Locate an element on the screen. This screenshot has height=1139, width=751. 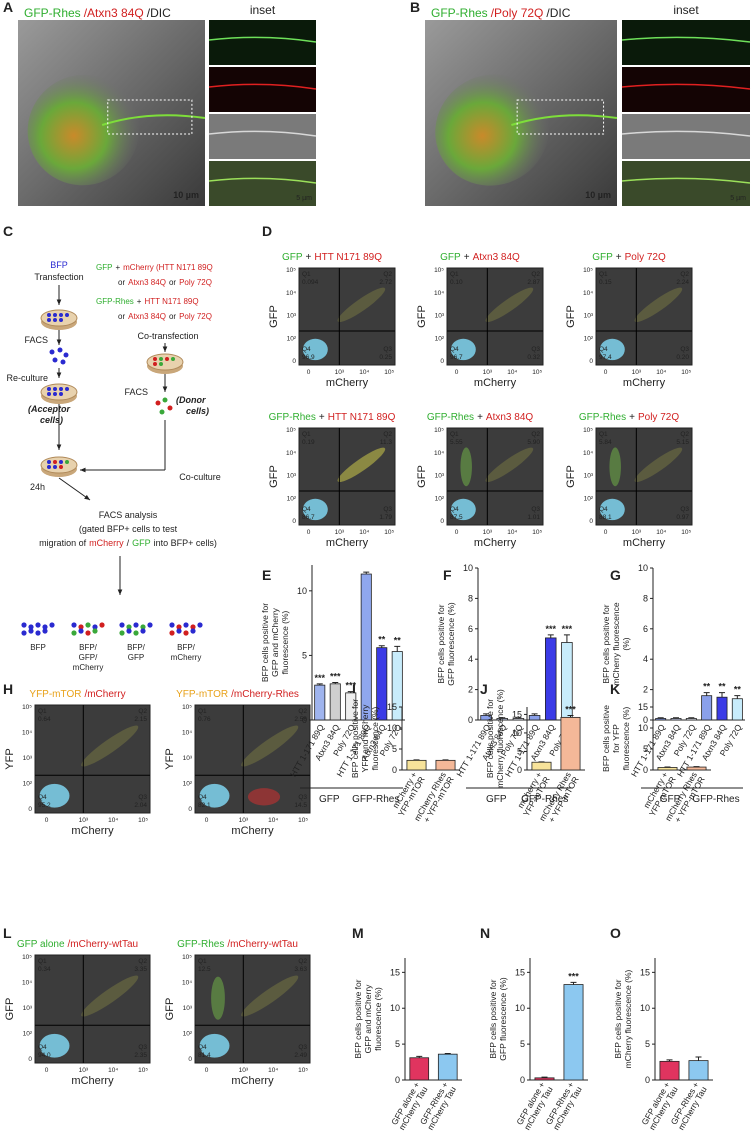
outcome-label: GFP is located at coordinates (136, 657).